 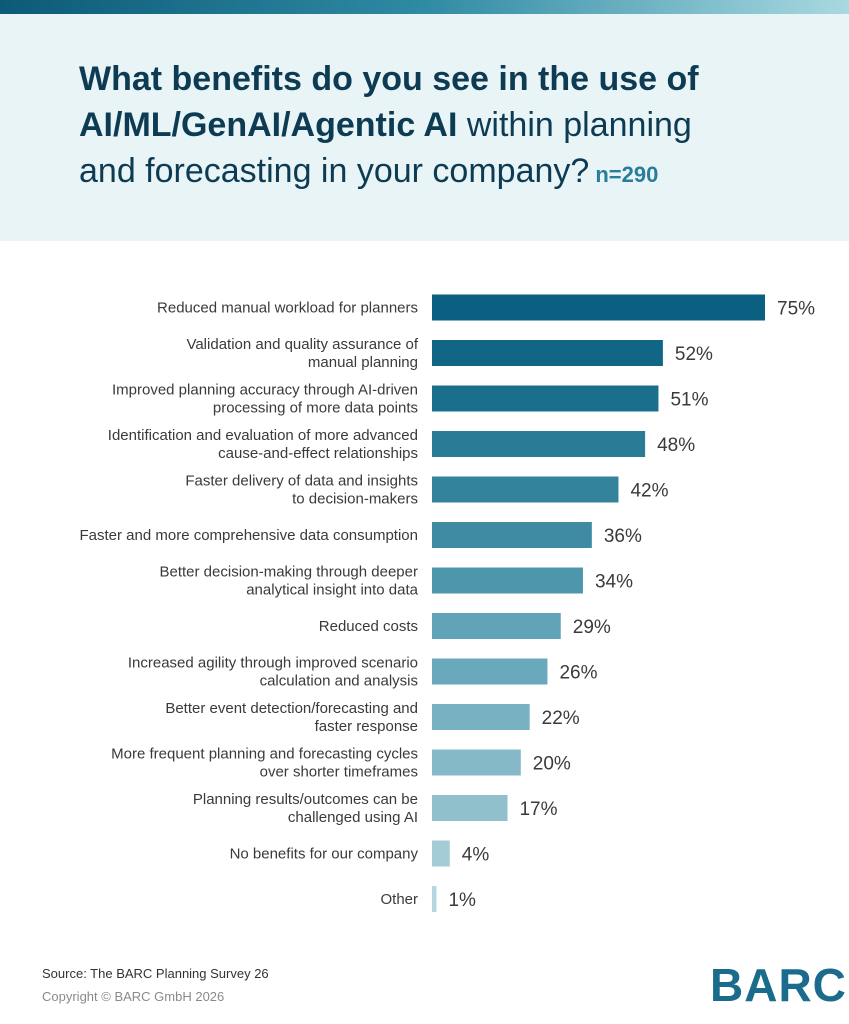 What do you see at coordinates (133, 996) in the screenshot?
I see `copyright-note: Copyright © BARC GmbH 2026` at bounding box center [133, 996].